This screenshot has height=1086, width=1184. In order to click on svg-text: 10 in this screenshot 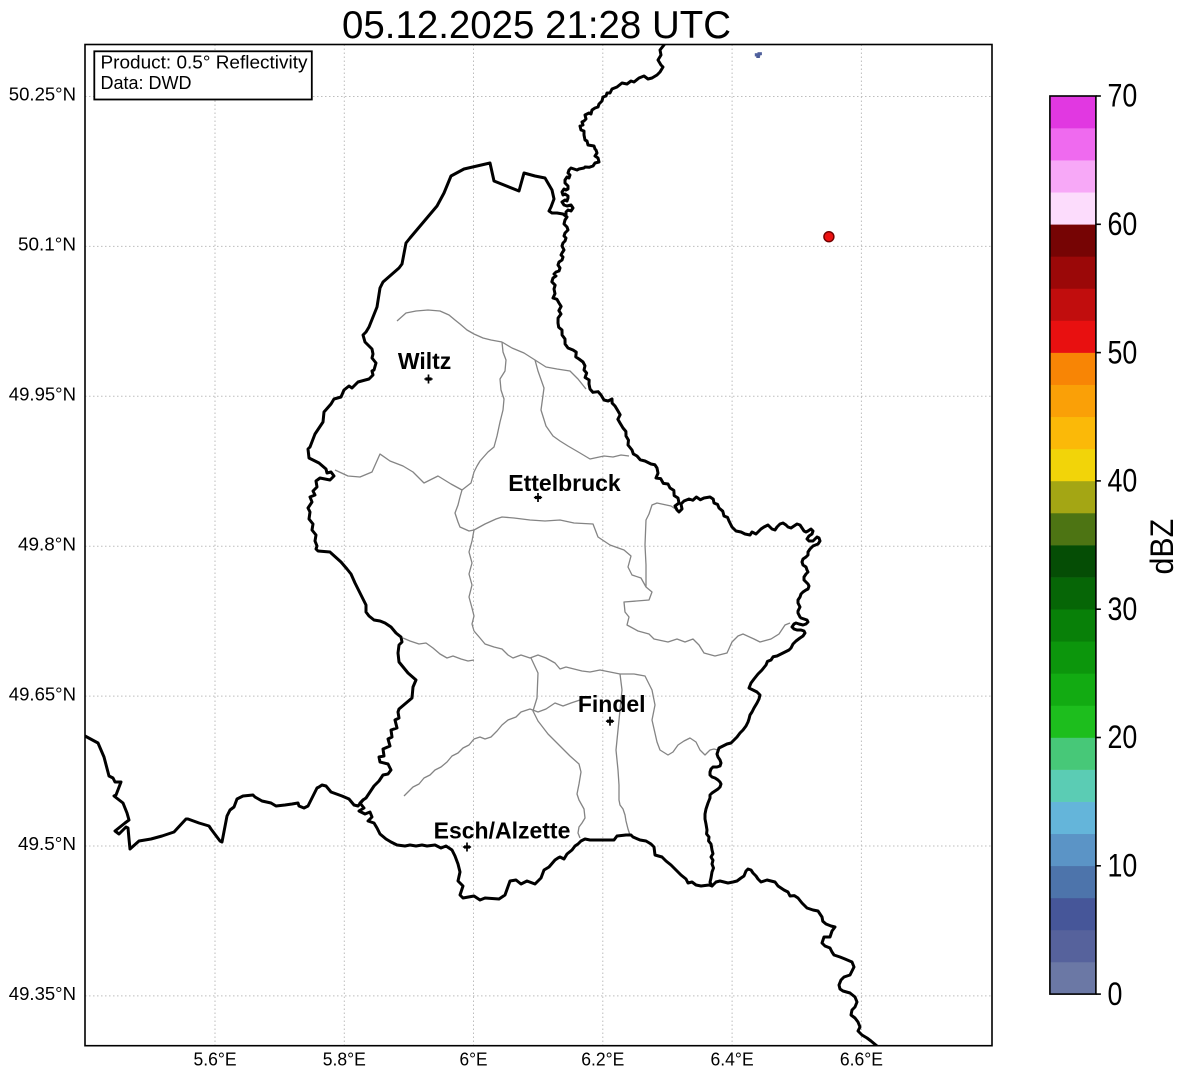, I will do `click(1123, 866)`.